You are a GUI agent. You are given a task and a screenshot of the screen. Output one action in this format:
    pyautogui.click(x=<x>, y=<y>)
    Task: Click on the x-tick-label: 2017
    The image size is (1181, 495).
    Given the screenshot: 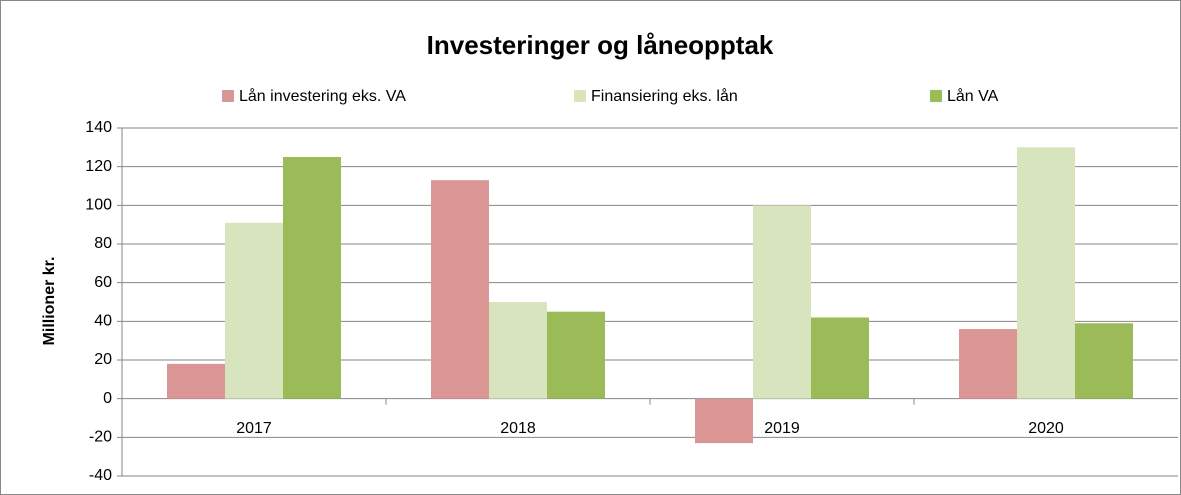 What is the action you would take?
    pyautogui.click(x=254, y=428)
    